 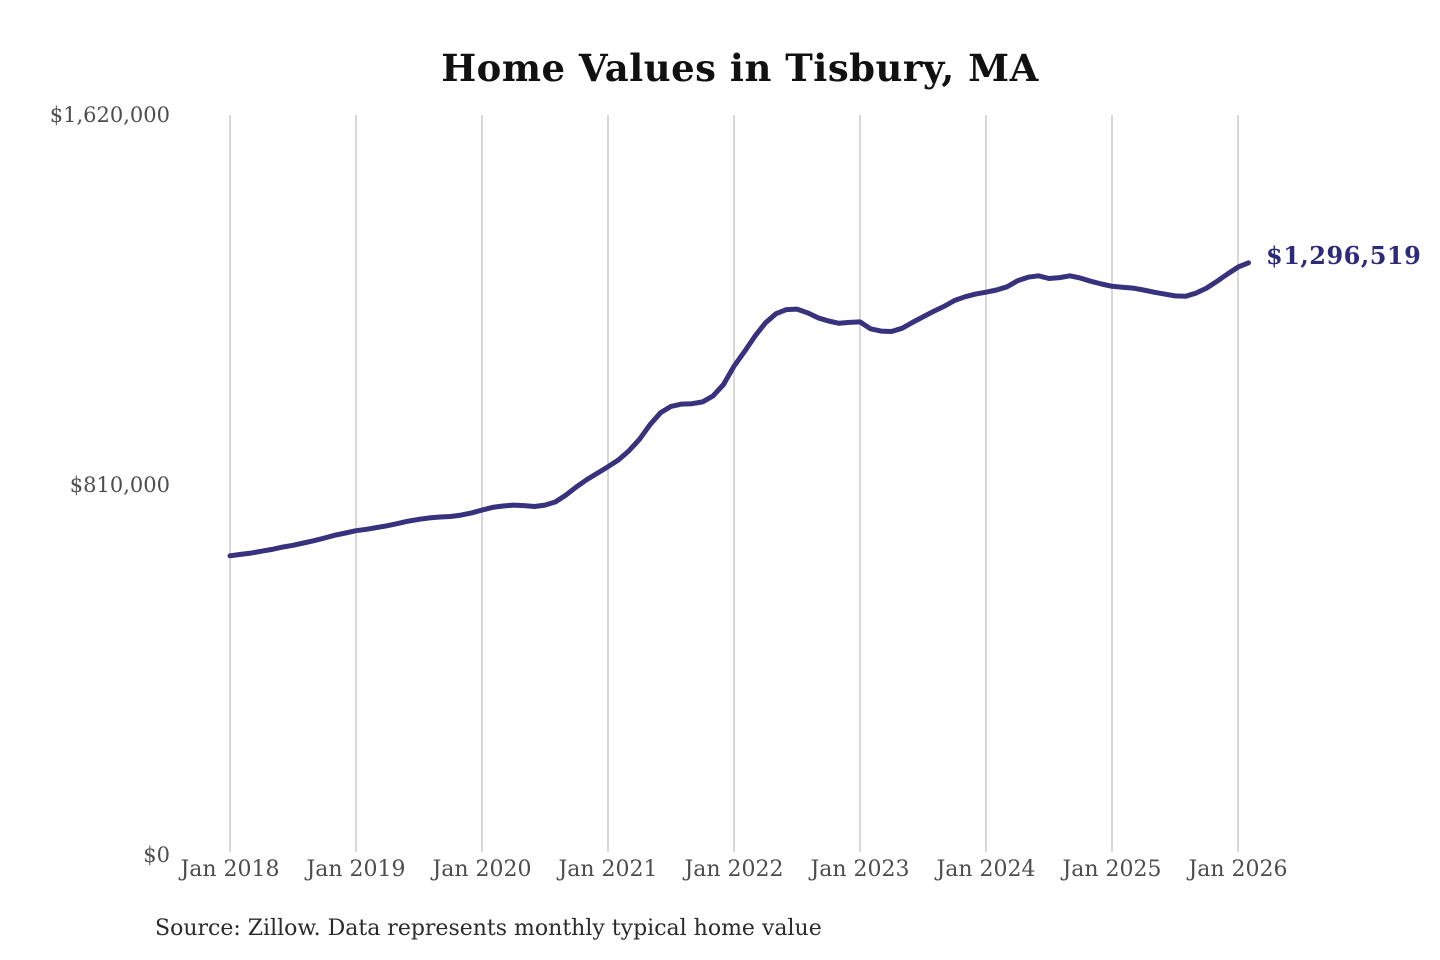 What do you see at coordinates (109, 115) in the screenshot?
I see `y-axis-tick-label: $1,620,000` at bounding box center [109, 115].